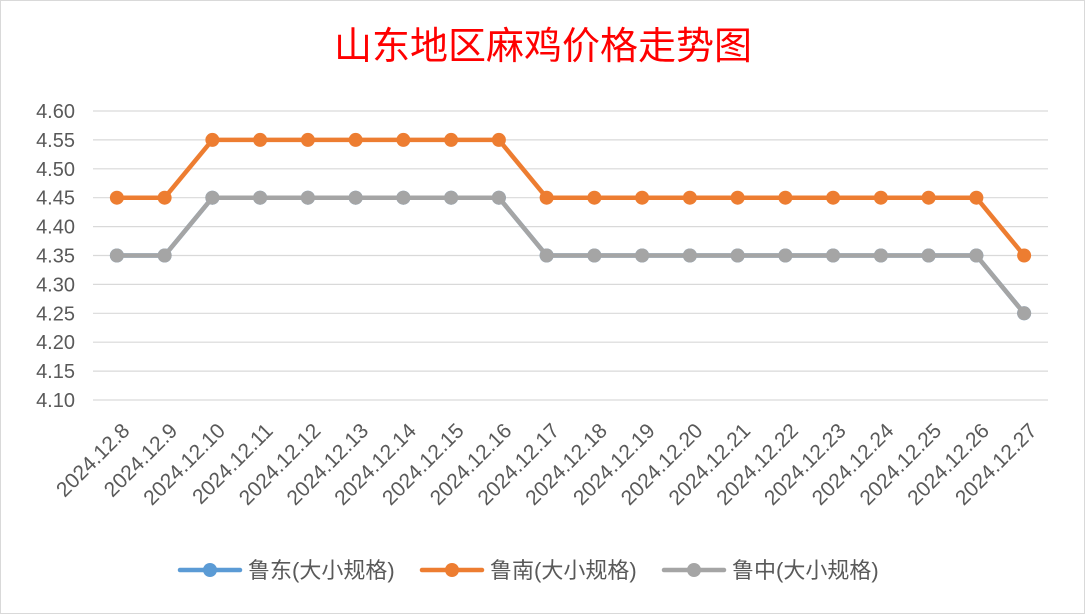  What do you see at coordinates (55, 199) in the screenshot?
I see `y-tick-label: 4.45` at bounding box center [55, 199].